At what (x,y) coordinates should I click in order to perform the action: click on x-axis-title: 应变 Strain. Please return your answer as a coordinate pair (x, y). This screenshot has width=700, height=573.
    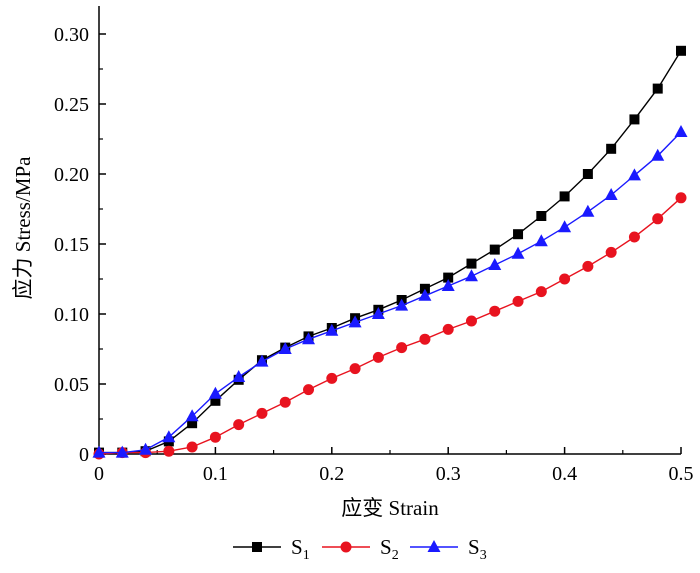
    Looking at the image, I should click on (390, 508).